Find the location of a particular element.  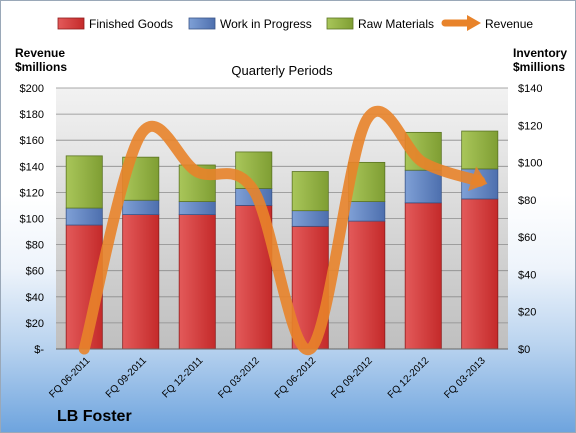

right-axis-title-line2: $millions is located at coordinates (539, 67).